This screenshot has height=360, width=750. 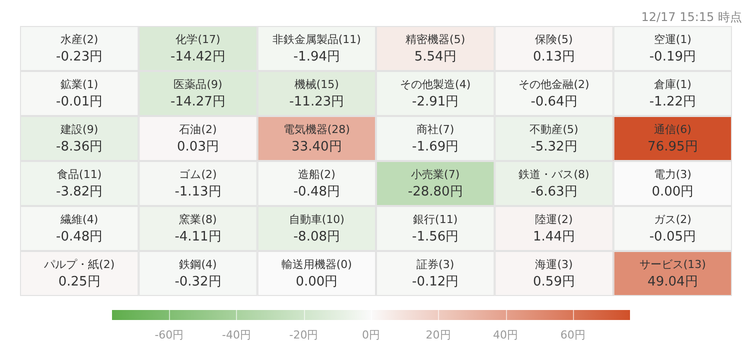 What do you see at coordinates (198, 94) in the screenshot?
I see `data-label: 医薬品(9) -14.27円` at bounding box center [198, 94].